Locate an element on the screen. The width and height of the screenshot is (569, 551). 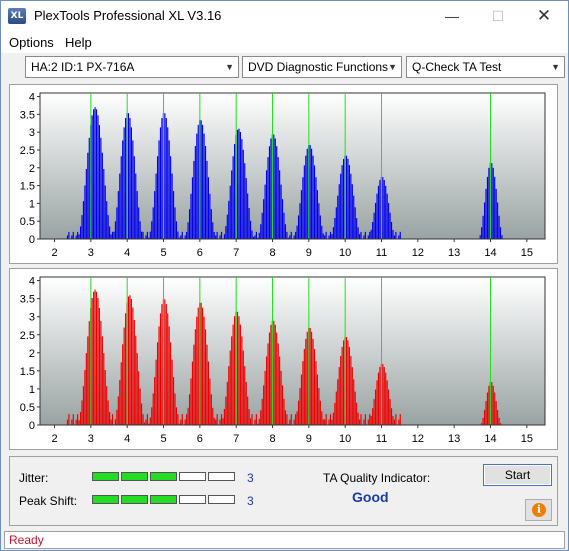
menu-help: Help is located at coordinates (78, 42).